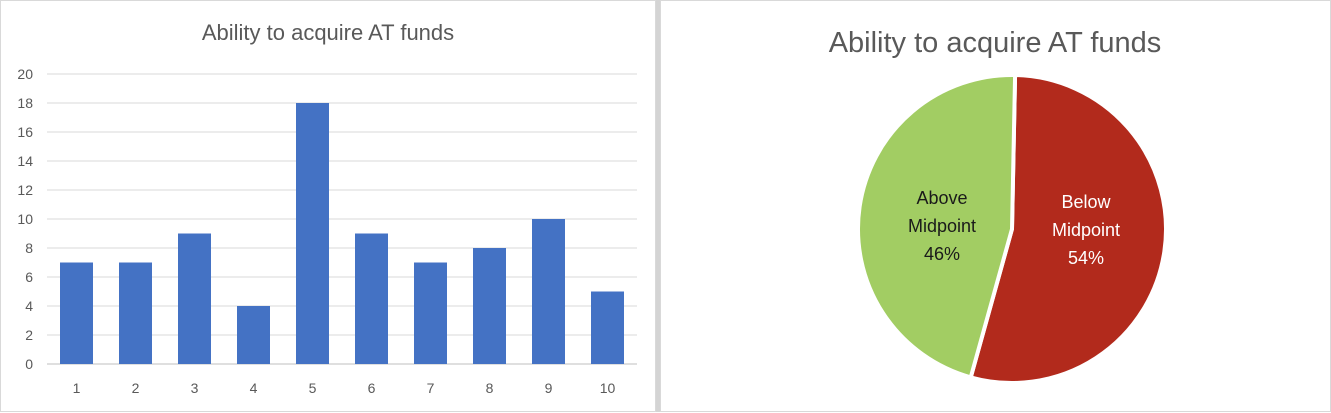 This screenshot has width=1331, height=413. Describe the element at coordinates (608, 388) in the screenshot. I see `x-tick-label: 10` at that location.